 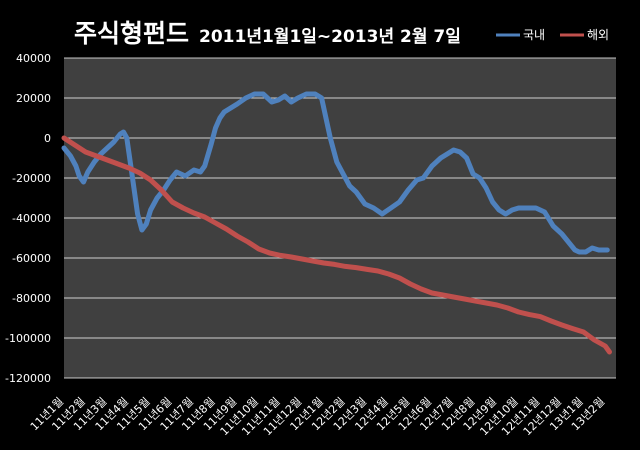 I want to click on chart-title-block: 주식형펀드 2011년1월1일~2013년 2월 7일, so click(x=267, y=32).